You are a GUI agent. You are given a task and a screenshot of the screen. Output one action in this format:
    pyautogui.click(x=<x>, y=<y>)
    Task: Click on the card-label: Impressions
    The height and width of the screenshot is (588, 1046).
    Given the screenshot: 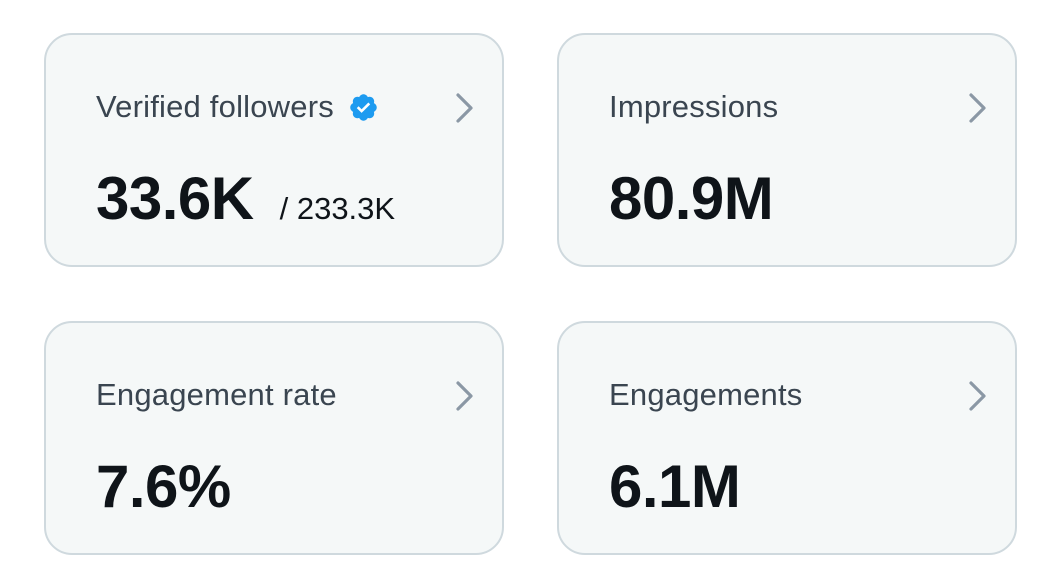 What is the action you would take?
    pyautogui.click(x=694, y=106)
    